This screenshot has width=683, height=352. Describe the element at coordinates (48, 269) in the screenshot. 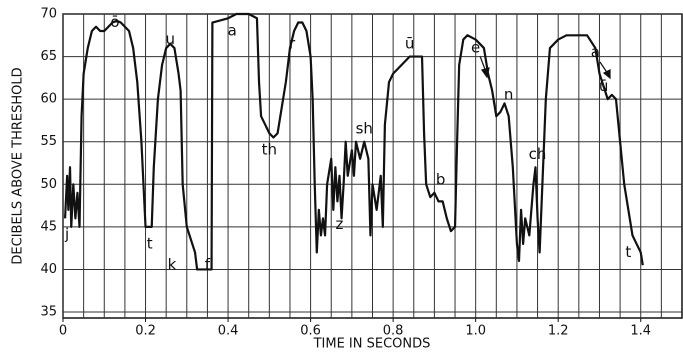

I see `y-tick-label: 40` at that location.